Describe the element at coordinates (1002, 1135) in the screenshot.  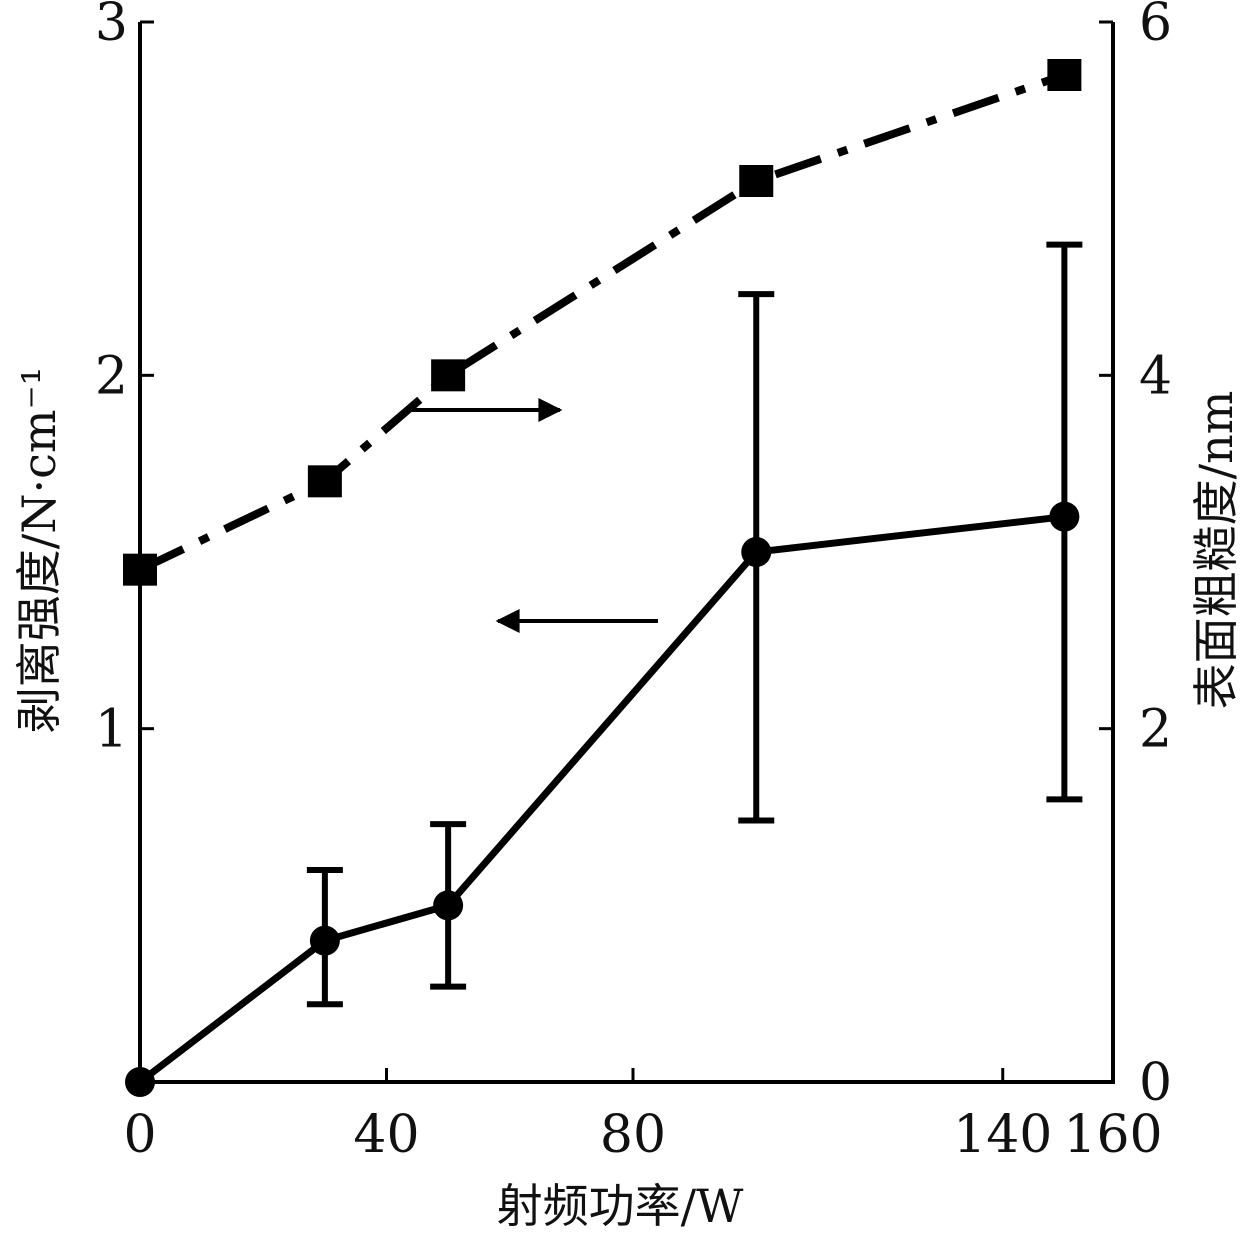
I see `x-tick-label: 140` at that location.